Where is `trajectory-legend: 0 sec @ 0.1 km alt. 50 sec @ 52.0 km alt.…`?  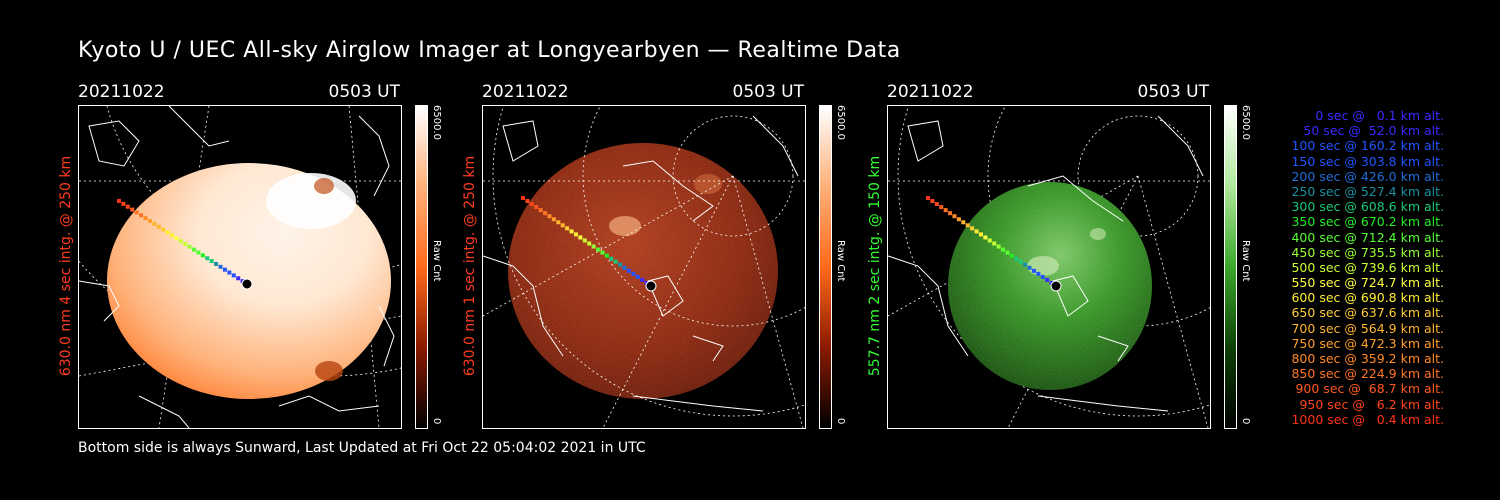 trajectory-legend: 0 sec @ 0.1 km alt. 50 sec @ 52.0 km alt.… is located at coordinates (1356, 267).